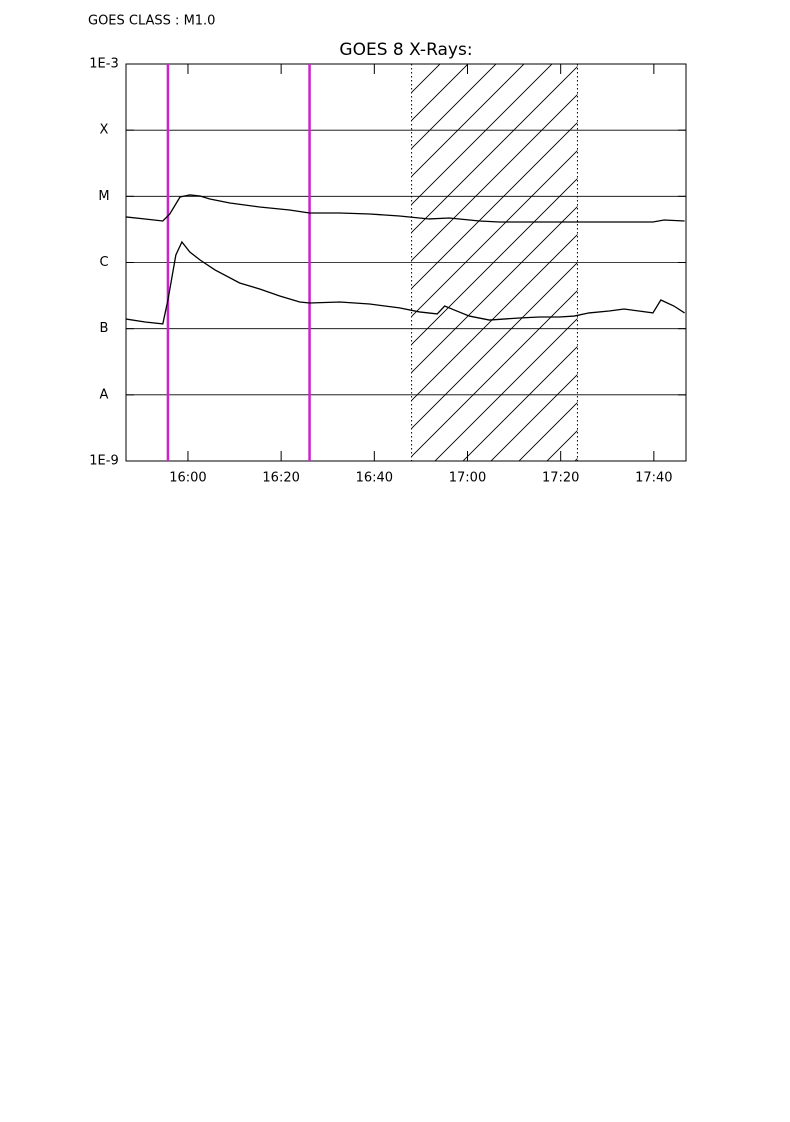  What do you see at coordinates (104, 328) in the screenshot?
I see `y-tick-label: B` at bounding box center [104, 328].